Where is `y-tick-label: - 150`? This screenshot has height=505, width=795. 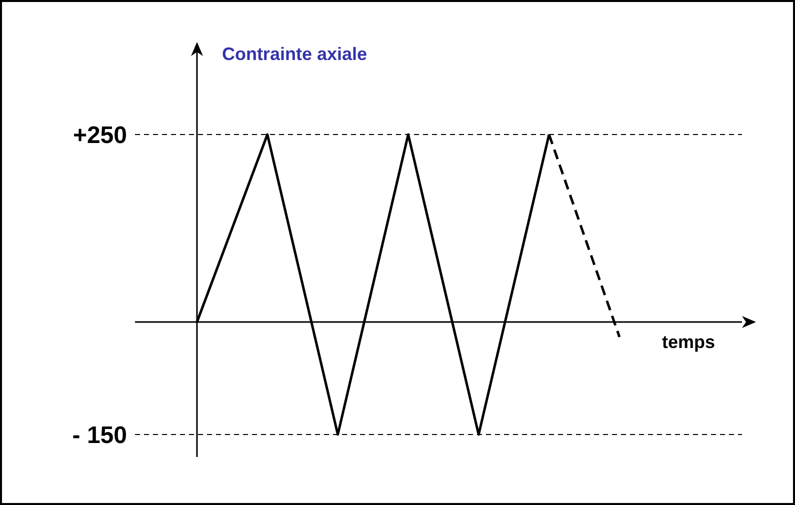
y-tick-label: - 150 is located at coordinates (99, 436).